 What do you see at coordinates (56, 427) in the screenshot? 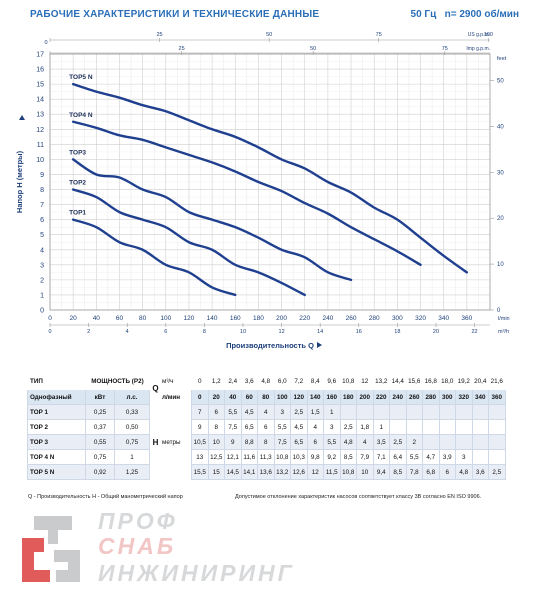
I see `model-name: TOP 2` at bounding box center [56, 427].